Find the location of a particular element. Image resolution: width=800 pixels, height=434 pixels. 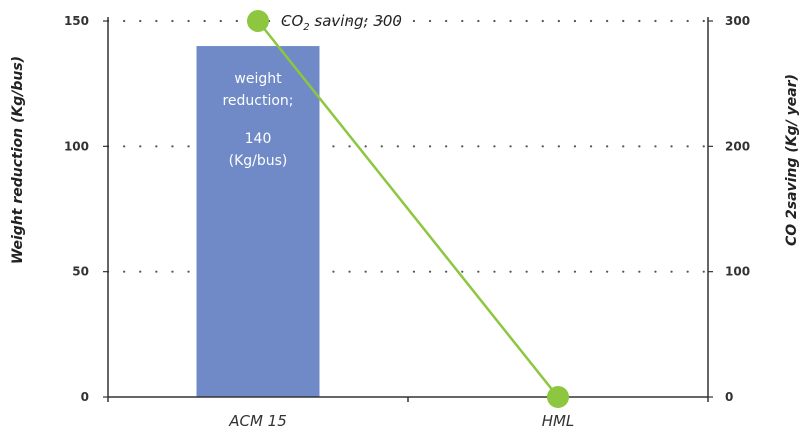

left-tick-label: 100 is located at coordinates (76, 146).